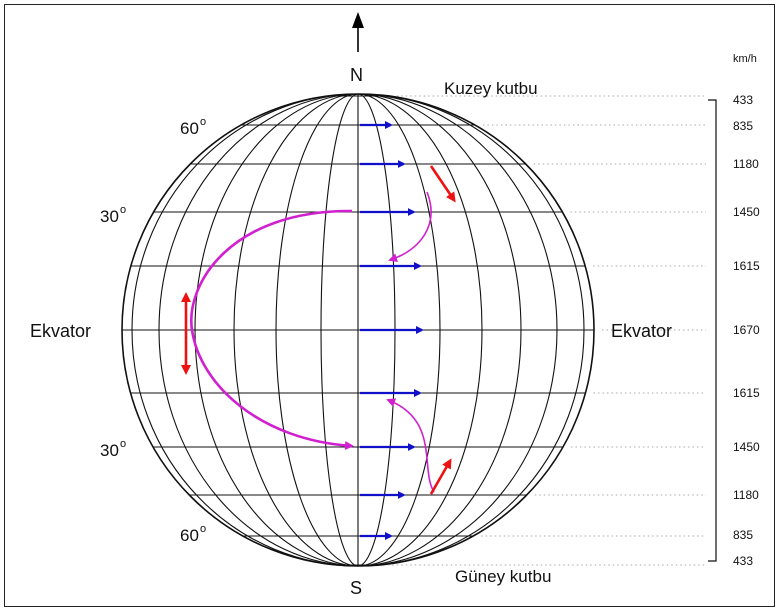 The height and width of the screenshot is (613, 781). I want to click on equator-label-right: Ekvator, so click(641, 331).